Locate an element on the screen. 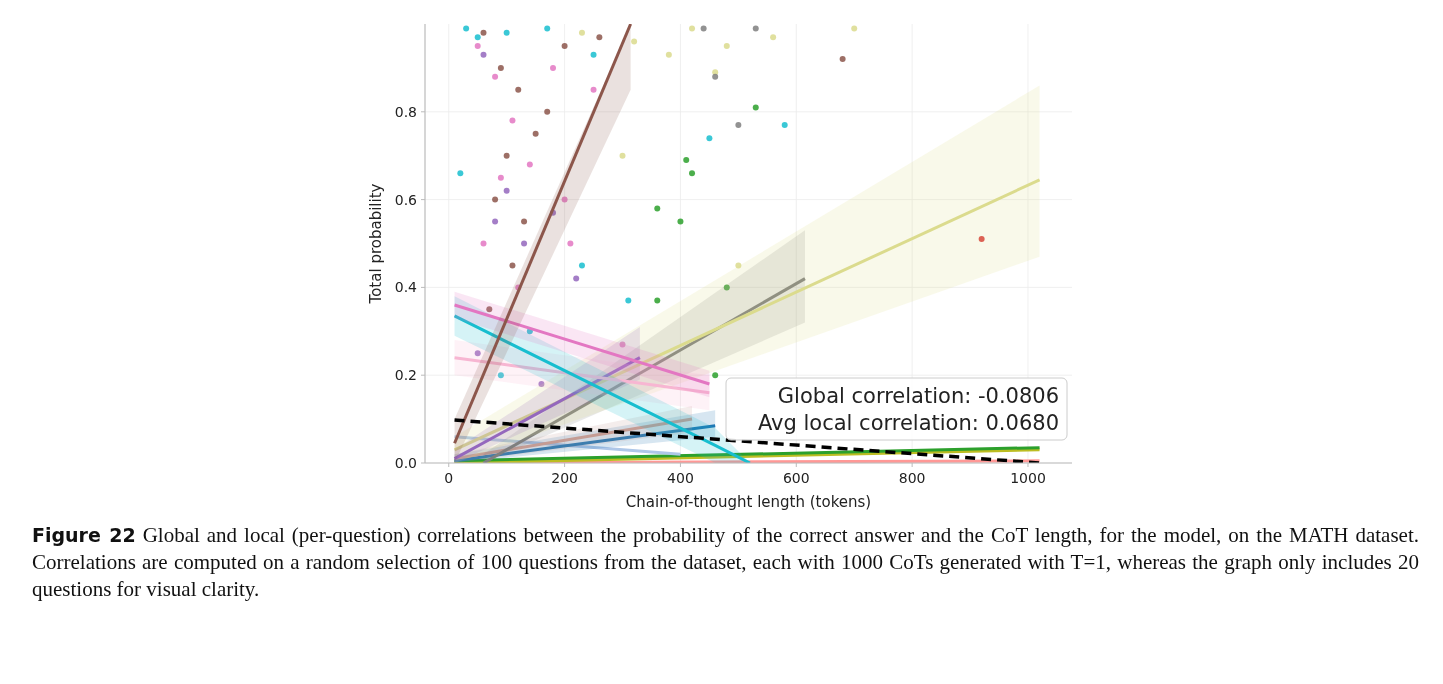 This screenshot has width=1443, height=684. y-axis-title: Total probability is located at coordinates (376, 244).